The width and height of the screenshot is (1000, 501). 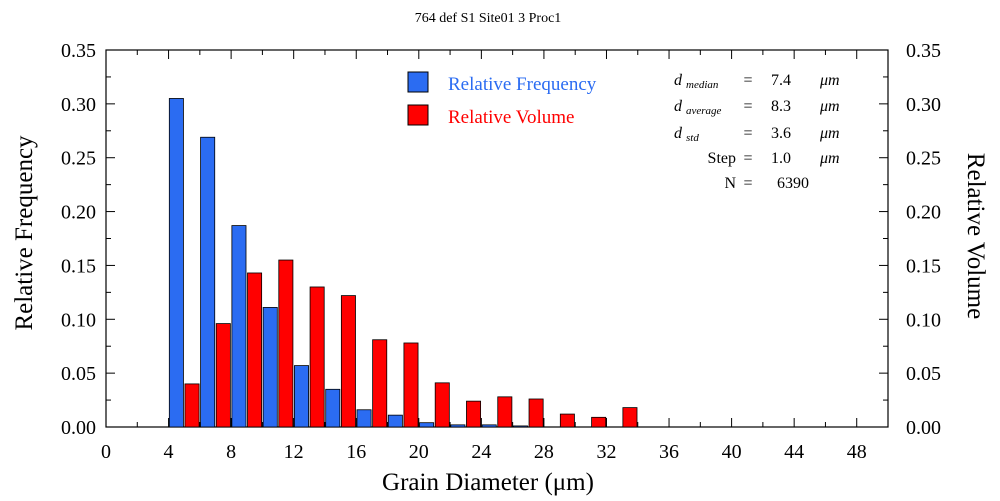 I want to click on x-tick-label: 20, so click(x=419, y=452).